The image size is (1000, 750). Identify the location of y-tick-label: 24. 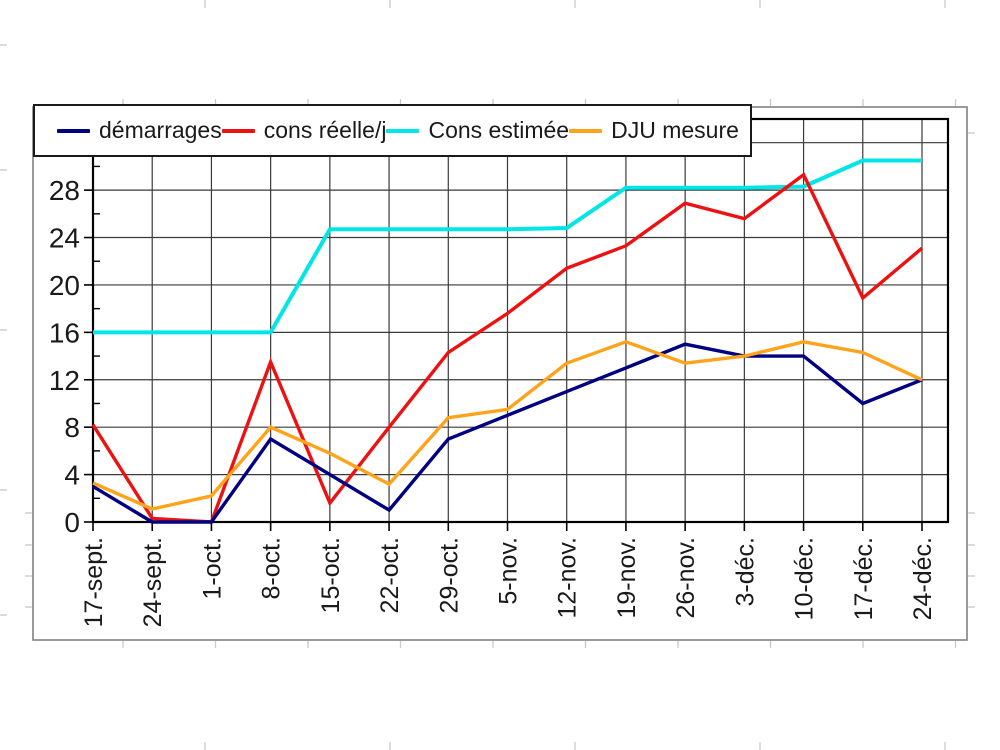
(64, 238).